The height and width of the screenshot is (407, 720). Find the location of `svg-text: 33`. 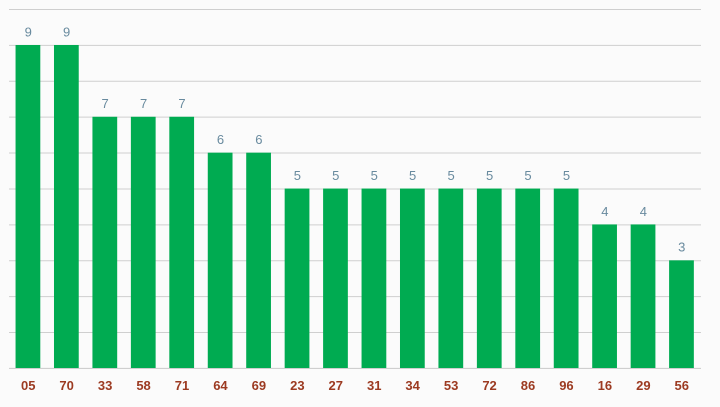

svg-text: 33 is located at coordinates (105, 385).